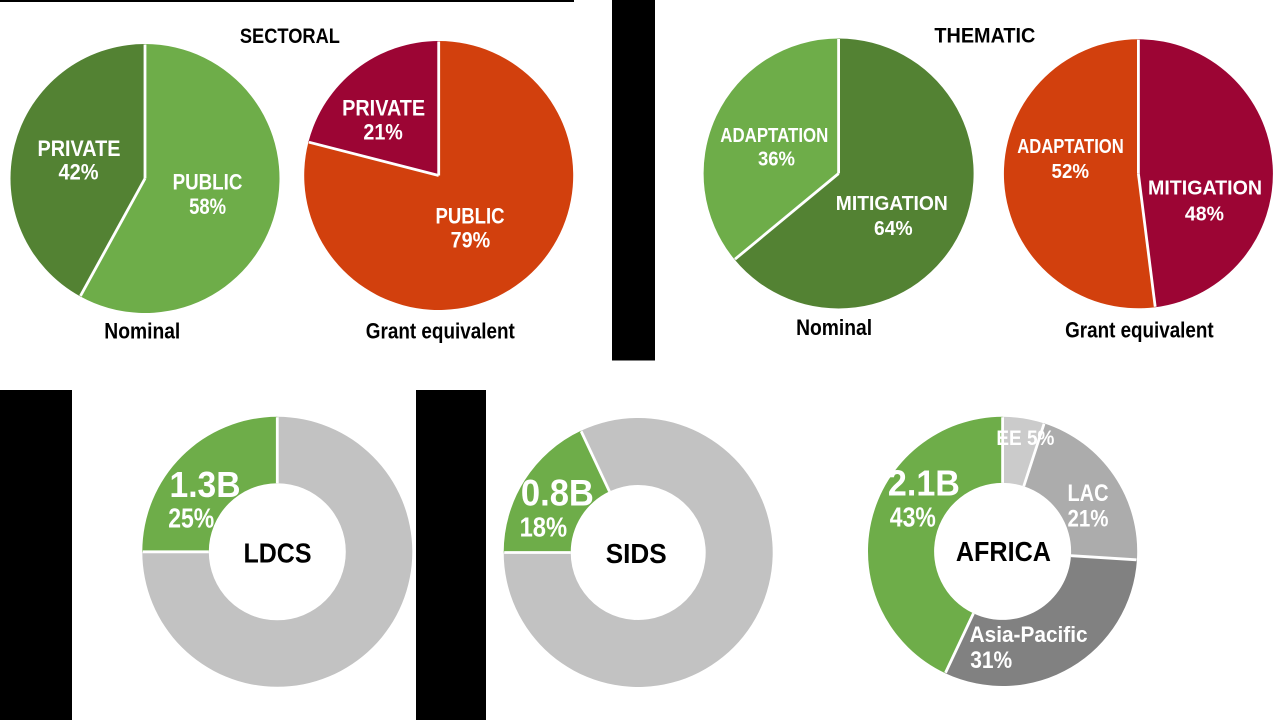 This screenshot has height=720, width=1280. Describe the element at coordinates (207, 206) in the screenshot. I see `svg-text: 58%` at that location.